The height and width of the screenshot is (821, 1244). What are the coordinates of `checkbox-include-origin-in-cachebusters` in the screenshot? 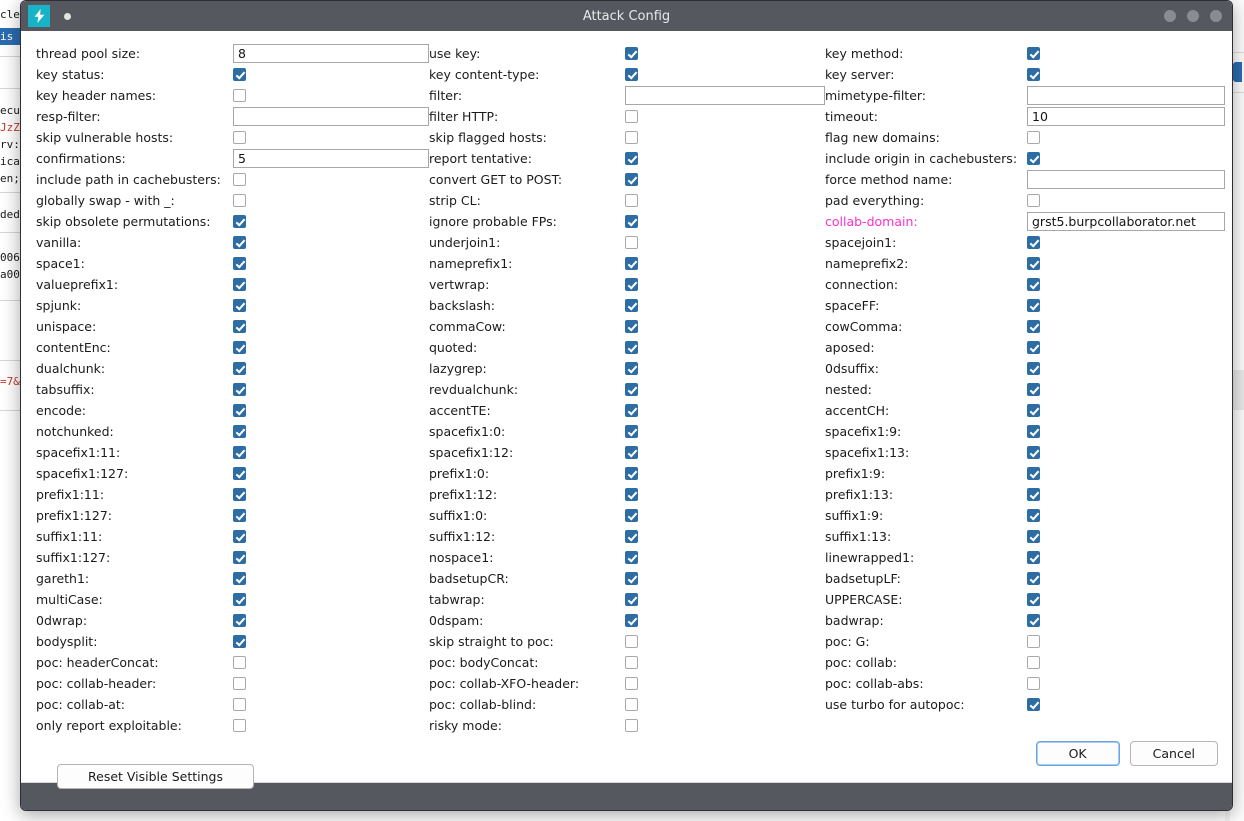 It's located at (1033, 158).